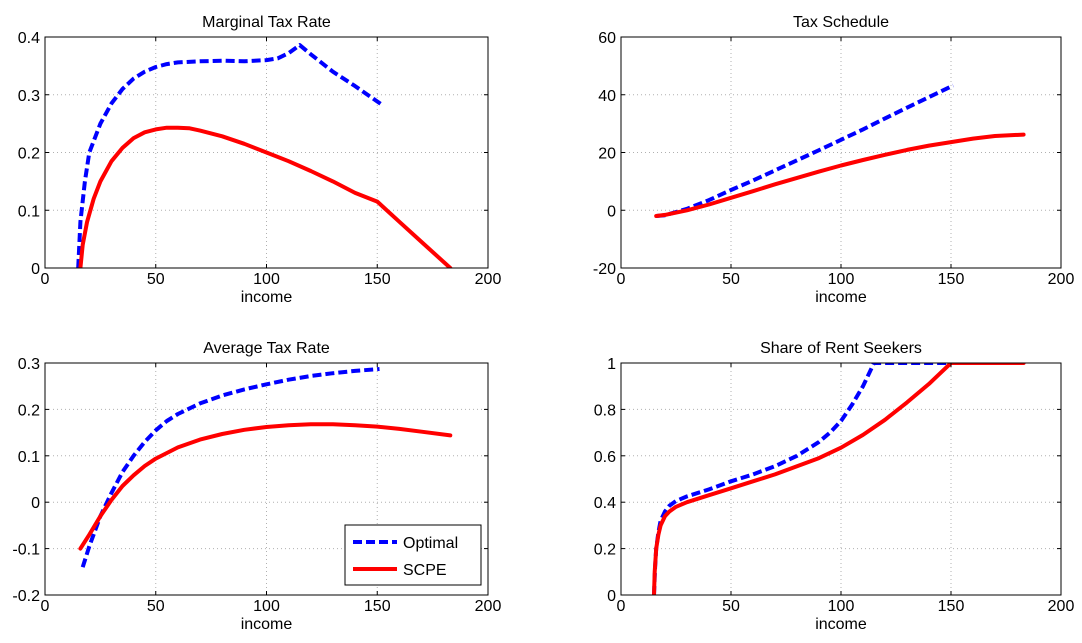 Image resolution: width=1082 pixels, height=643 pixels. I want to click on y-tick-label: 1, so click(611, 364).